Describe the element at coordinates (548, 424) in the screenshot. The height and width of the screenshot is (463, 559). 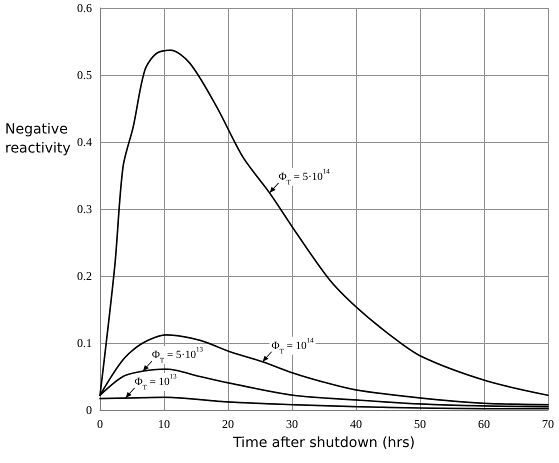
I see `x-tick-label: 70` at that location.